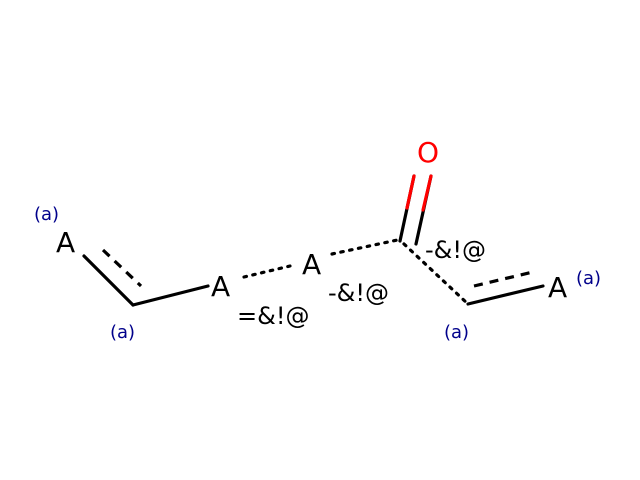 The width and height of the screenshot is (640, 480). I want to click on bond-c3-a4-solid, so click(505, 295).